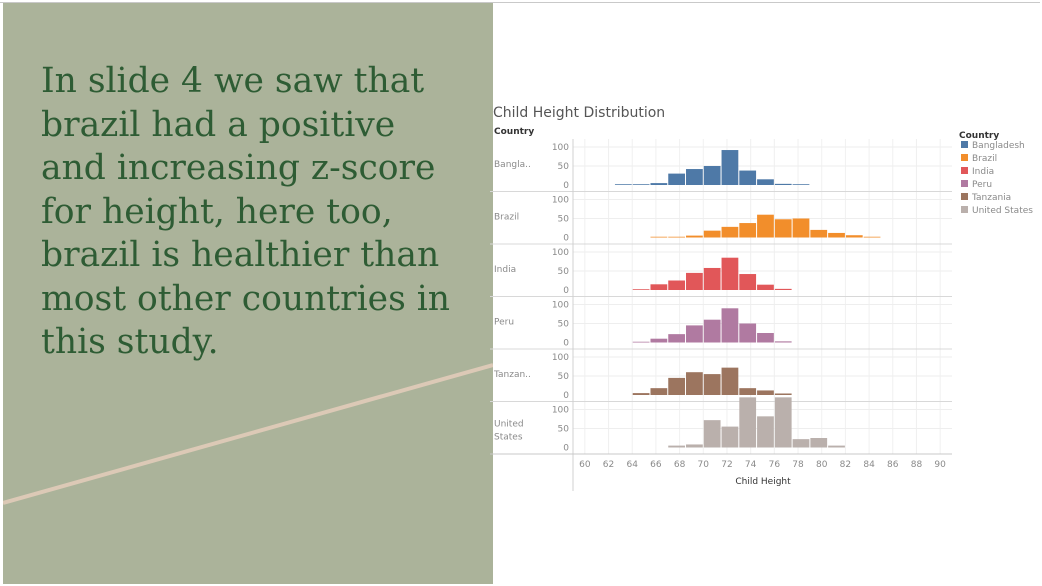  I want to click on row-label: Bangla.., so click(512, 165).